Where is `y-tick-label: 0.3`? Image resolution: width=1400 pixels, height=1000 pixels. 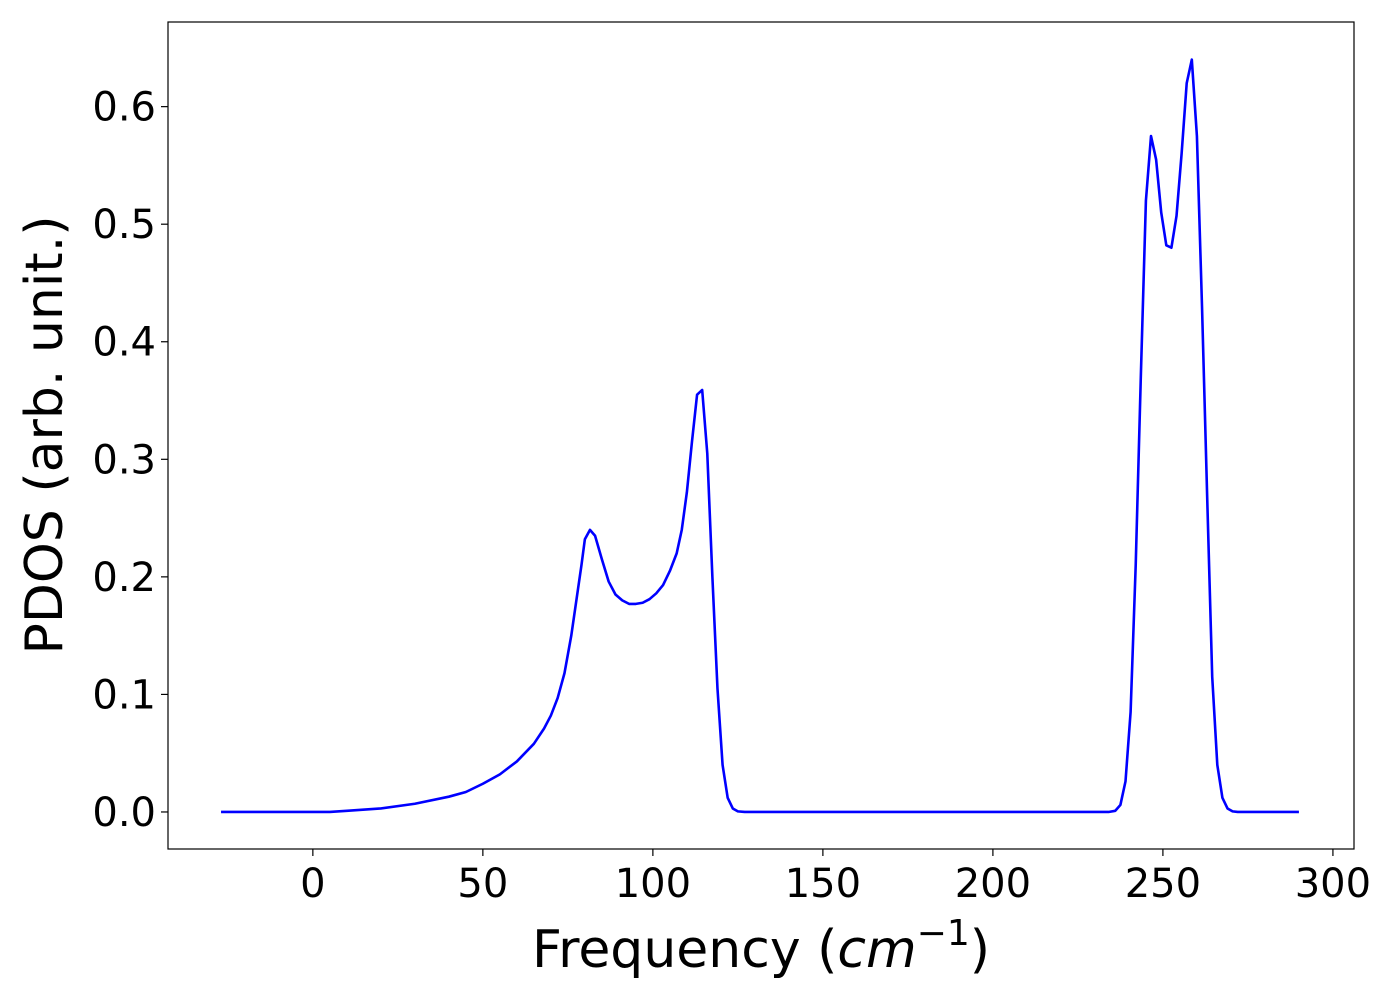
y-tick-label: 0.3 is located at coordinates (124, 460).